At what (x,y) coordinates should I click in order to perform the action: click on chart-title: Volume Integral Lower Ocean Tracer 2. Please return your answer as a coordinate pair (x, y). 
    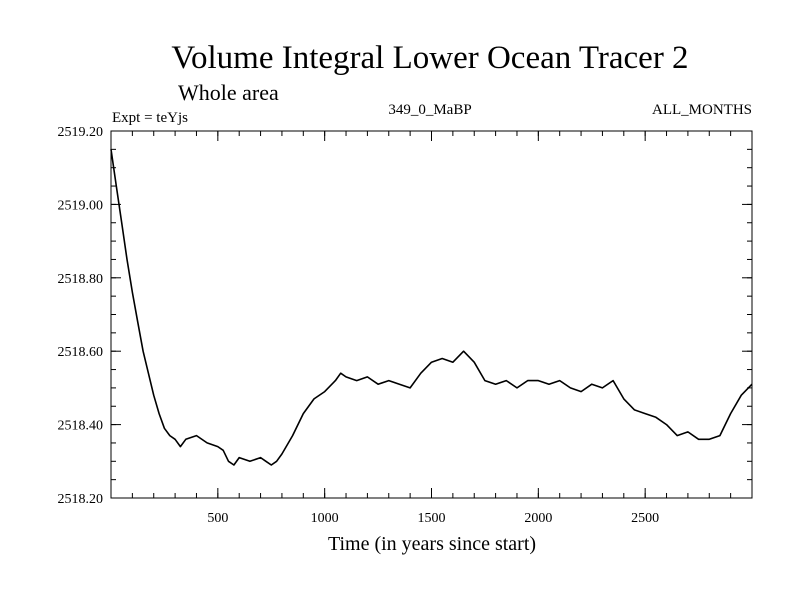
    Looking at the image, I should click on (429, 58).